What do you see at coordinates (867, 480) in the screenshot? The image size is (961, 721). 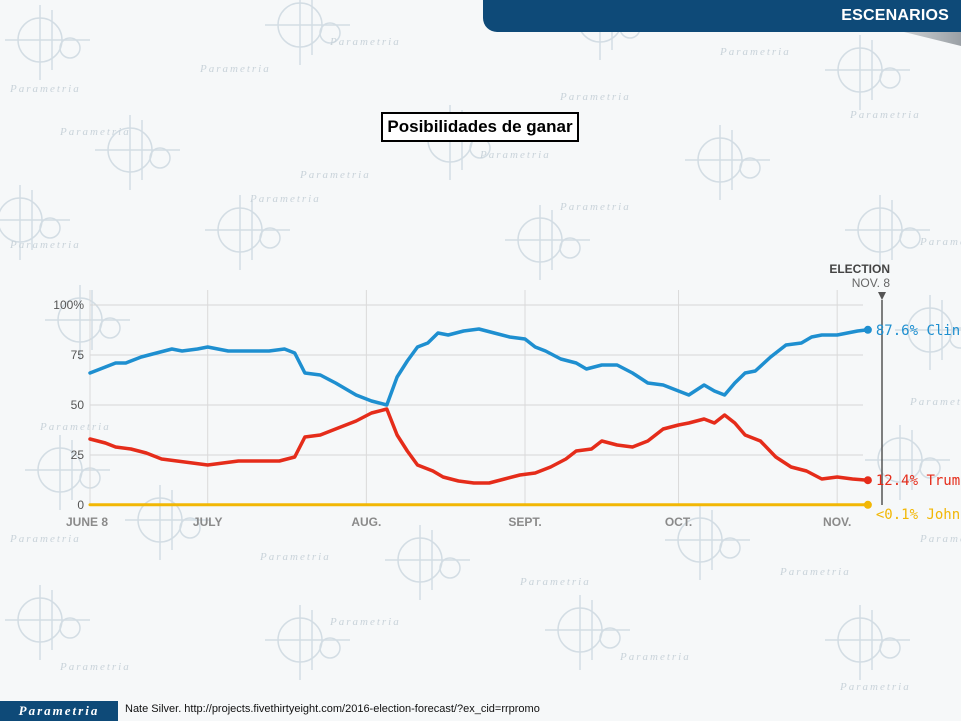 I see `series-end-point-trump` at bounding box center [867, 480].